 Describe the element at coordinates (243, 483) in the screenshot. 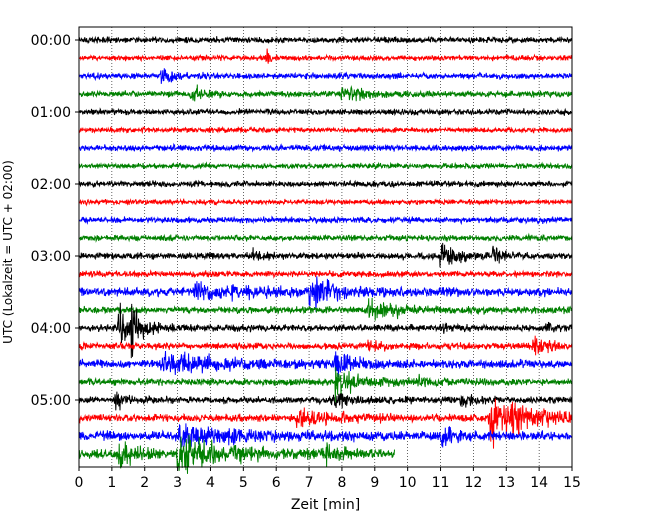

I see `x-tick-label: 5` at that location.